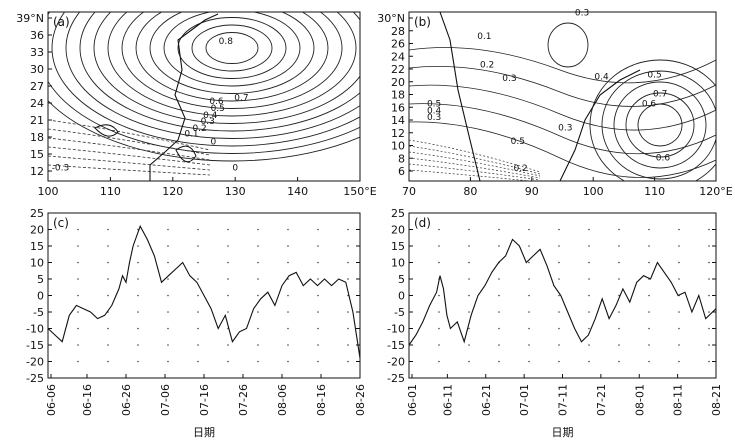 The height and width of the screenshot is (444, 735). What do you see at coordinates (37, 103) in the screenshot?
I see `y-tick-label: 24` at bounding box center [37, 103].